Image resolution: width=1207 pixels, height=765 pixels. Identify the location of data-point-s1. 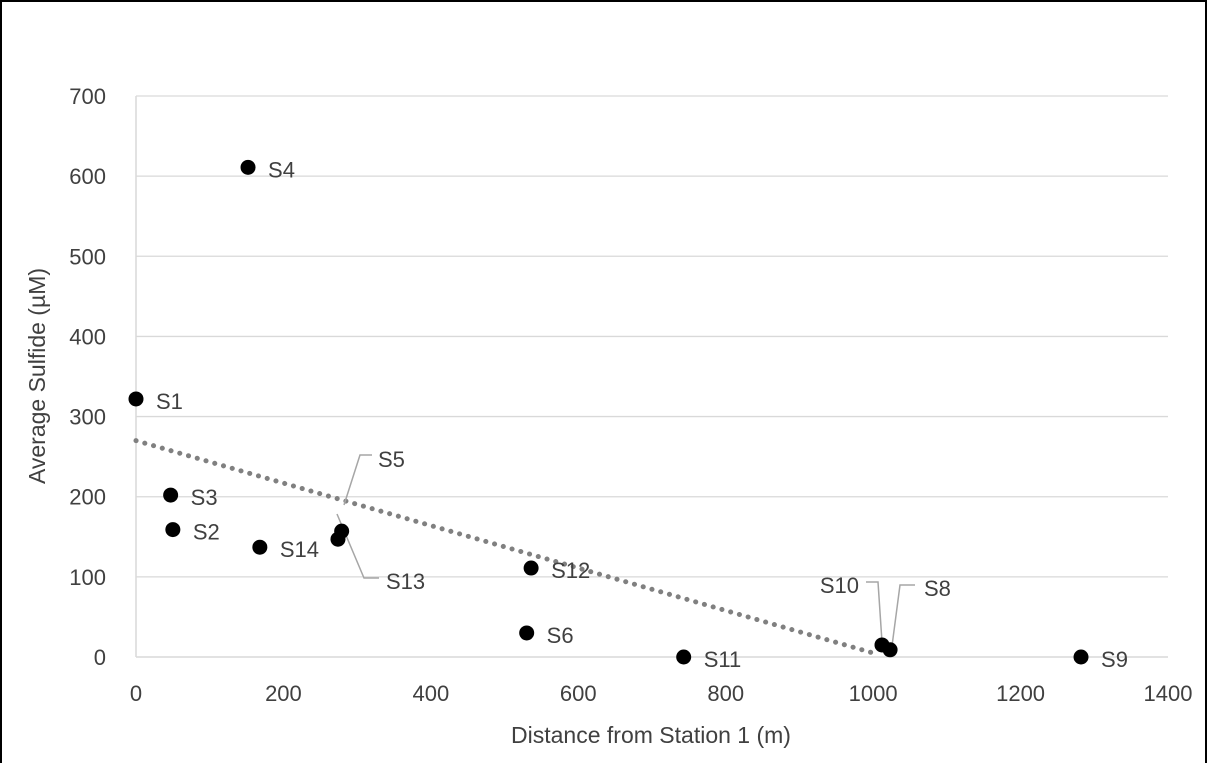
(136, 399).